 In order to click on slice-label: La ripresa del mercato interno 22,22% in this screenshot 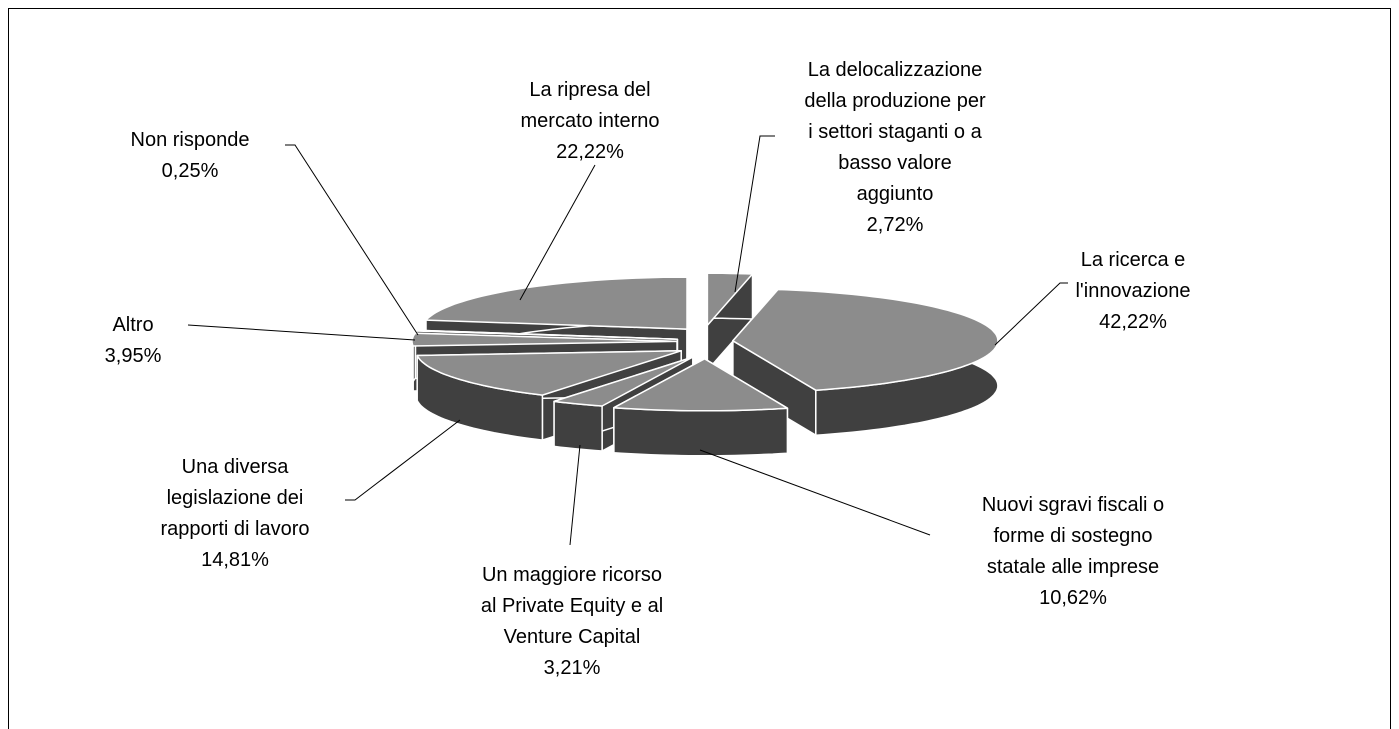, I will do `click(590, 121)`.